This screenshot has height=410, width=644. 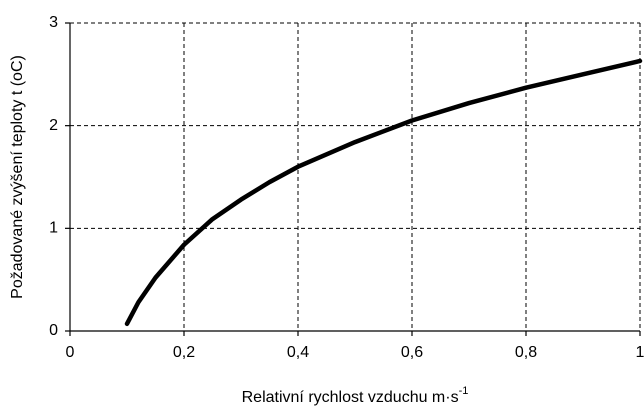 What do you see at coordinates (184, 352) in the screenshot?
I see `x-tick-label: 0,2` at bounding box center [184, 352].